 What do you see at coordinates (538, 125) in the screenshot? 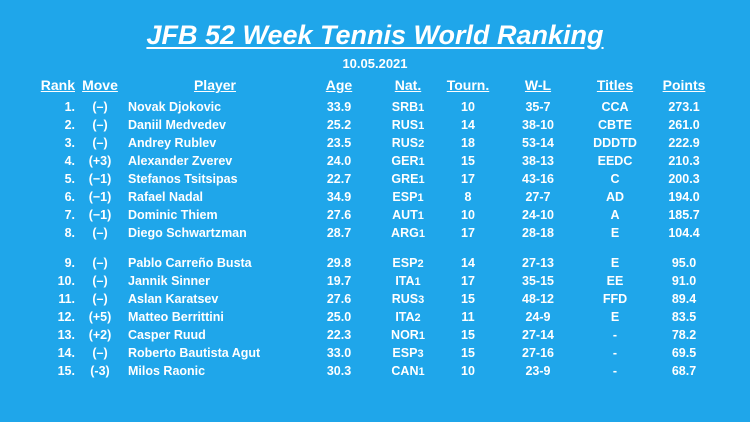
I see `wl-cell: 38-10` at bounding box center [538, 125].